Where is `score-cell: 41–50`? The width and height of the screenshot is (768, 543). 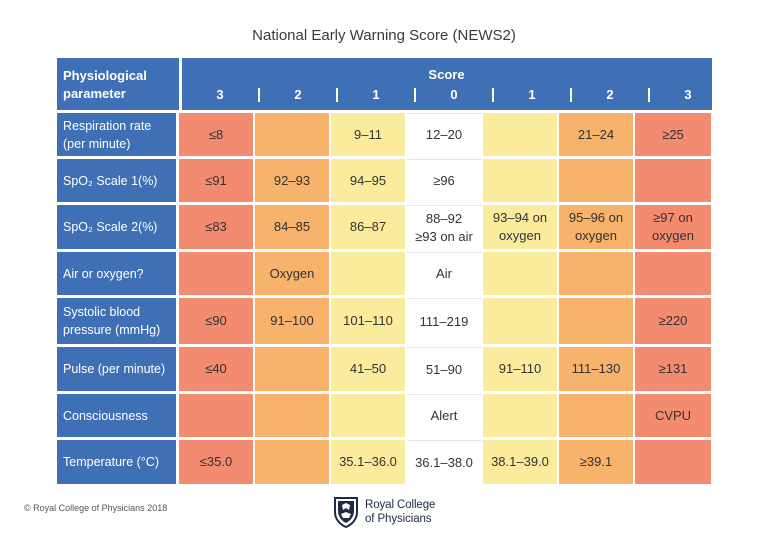
score-cell: 41–50 is located at coordinates (369, 369).